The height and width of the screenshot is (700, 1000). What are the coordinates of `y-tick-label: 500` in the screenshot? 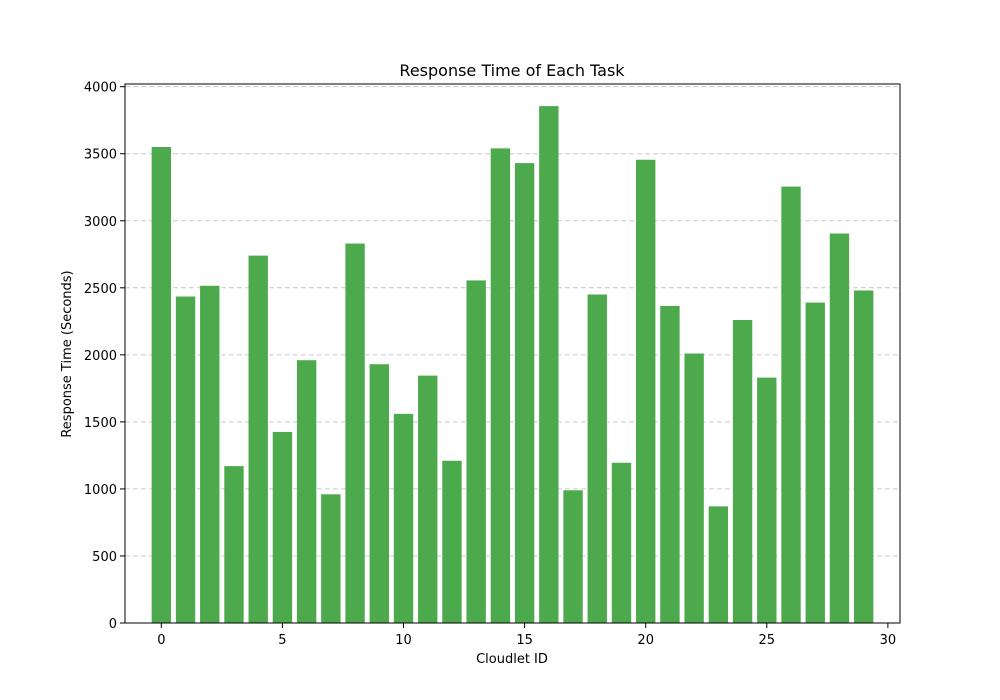 It's located at (104, 557).